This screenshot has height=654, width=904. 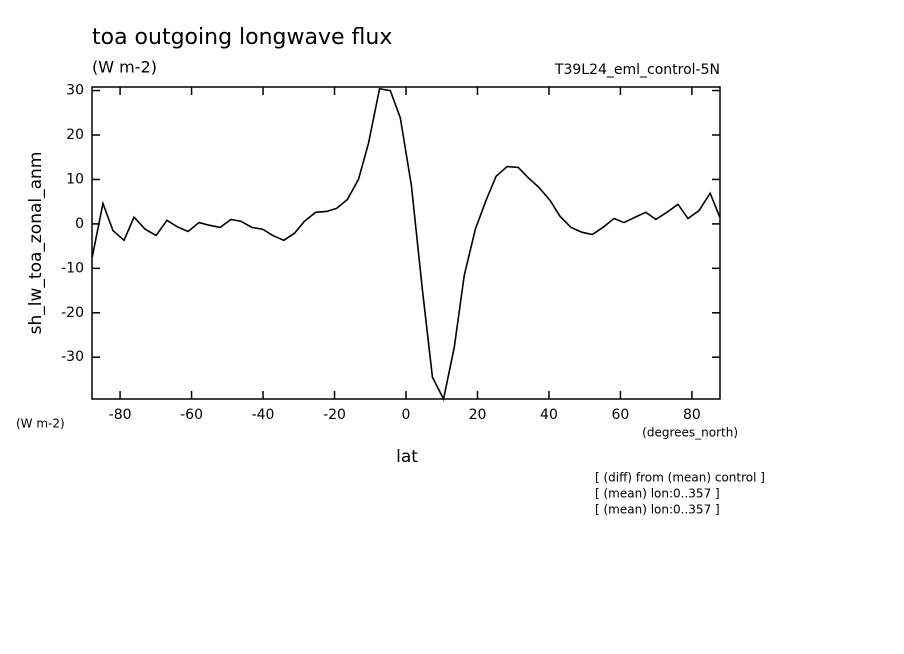 What do you see at coordinates (242, 37) in the screenshot?
I see `chart-title: toa outgoing longwave flux` at bounding box center [242, 37].